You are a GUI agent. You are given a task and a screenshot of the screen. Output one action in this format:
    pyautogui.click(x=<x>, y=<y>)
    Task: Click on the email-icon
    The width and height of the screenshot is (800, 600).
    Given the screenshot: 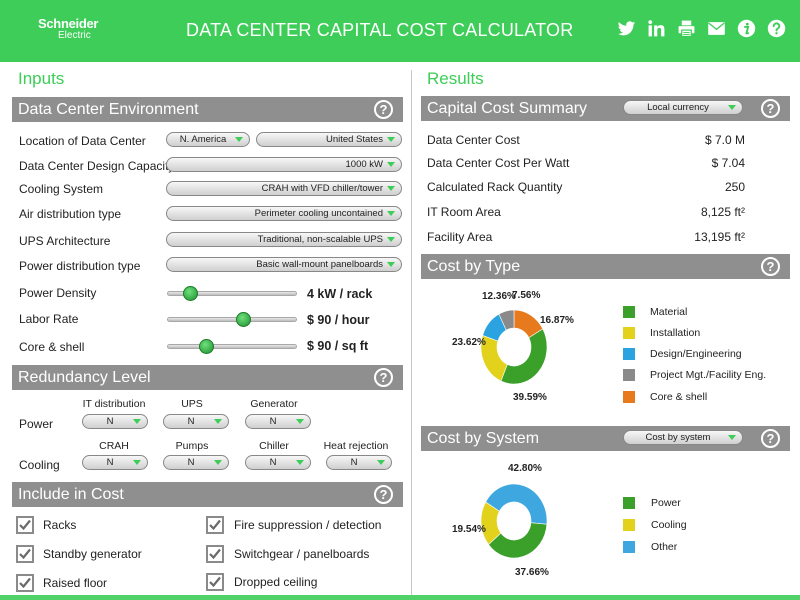 What is the action you would take?
    pyautogui.click(x=716, y=28)
    